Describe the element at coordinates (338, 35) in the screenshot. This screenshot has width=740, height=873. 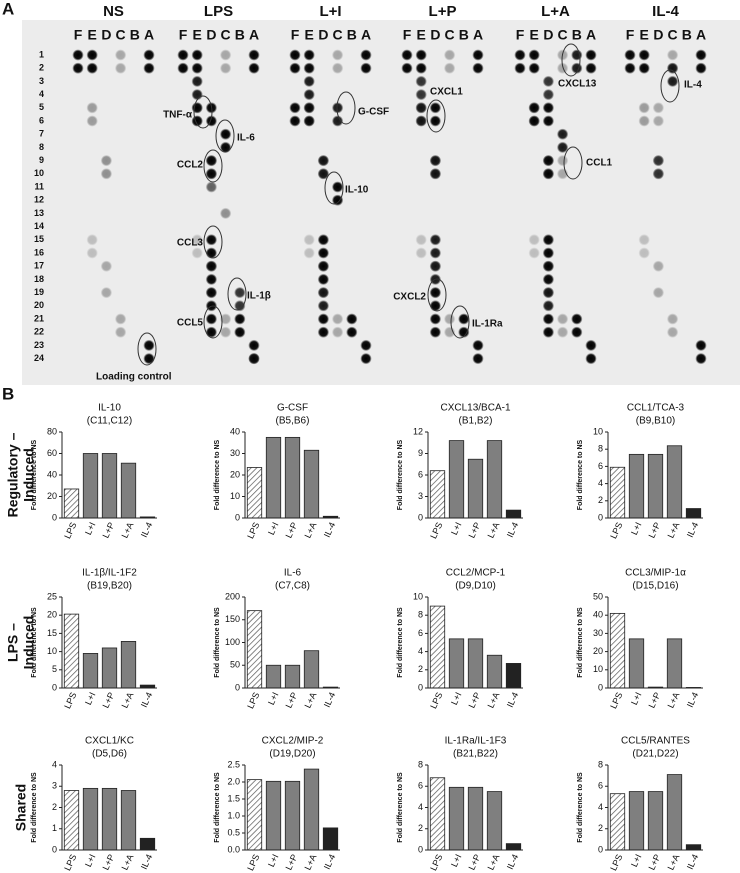
I see `lane-label: C` at that location.